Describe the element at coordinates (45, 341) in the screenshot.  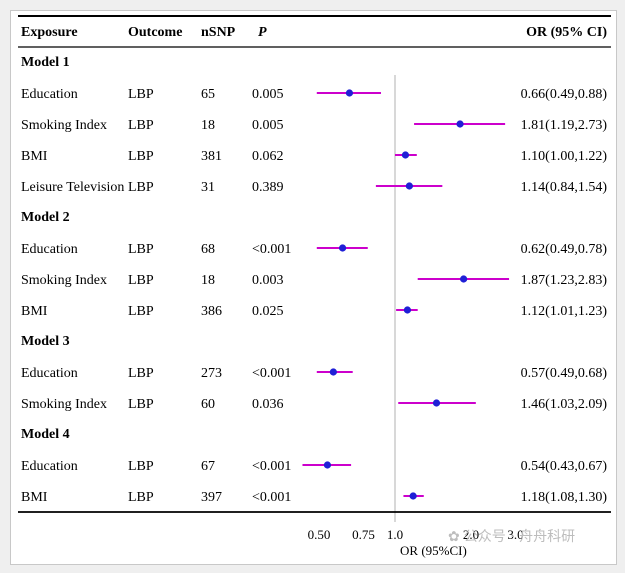
I see `group-label: Model 3` at that location.